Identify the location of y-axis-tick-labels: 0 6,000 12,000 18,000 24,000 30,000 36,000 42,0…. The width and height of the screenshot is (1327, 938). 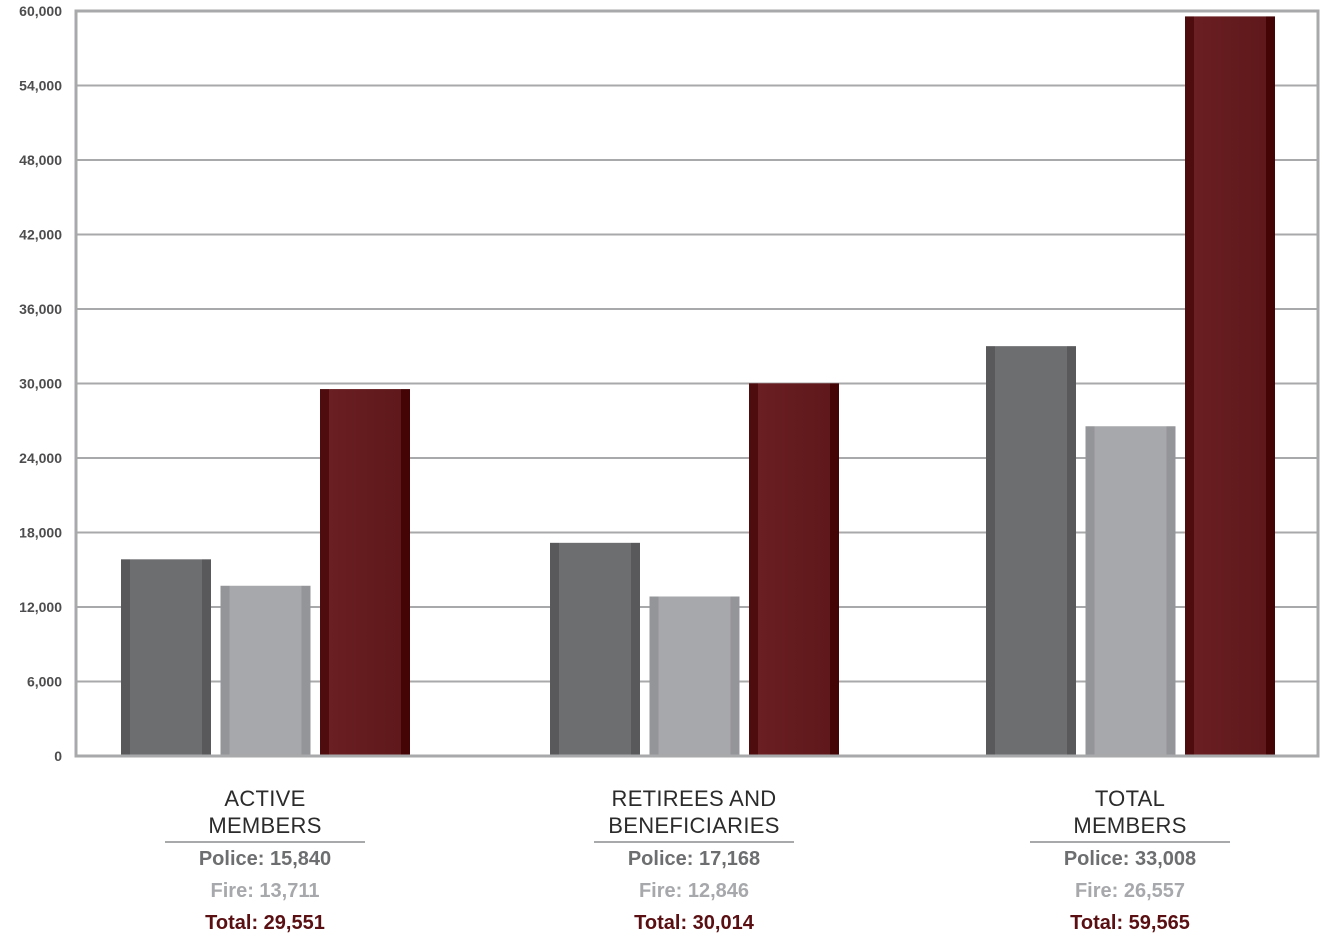
(40, 383).